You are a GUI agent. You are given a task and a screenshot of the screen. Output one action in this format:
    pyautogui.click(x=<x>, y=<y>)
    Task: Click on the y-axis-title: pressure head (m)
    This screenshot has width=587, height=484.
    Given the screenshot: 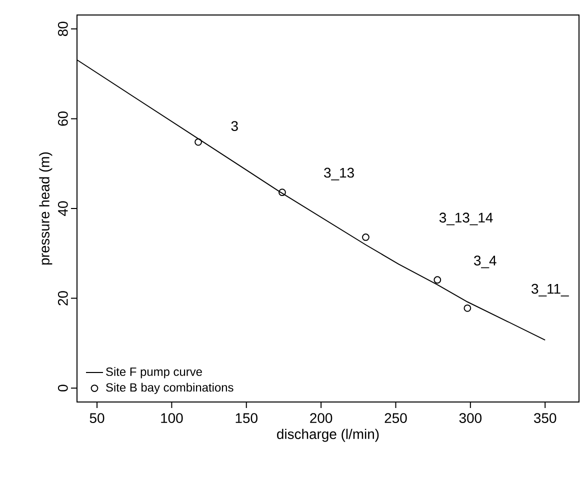 What is the action you would take?
    pyautogui.click(x=45, y=208)
    